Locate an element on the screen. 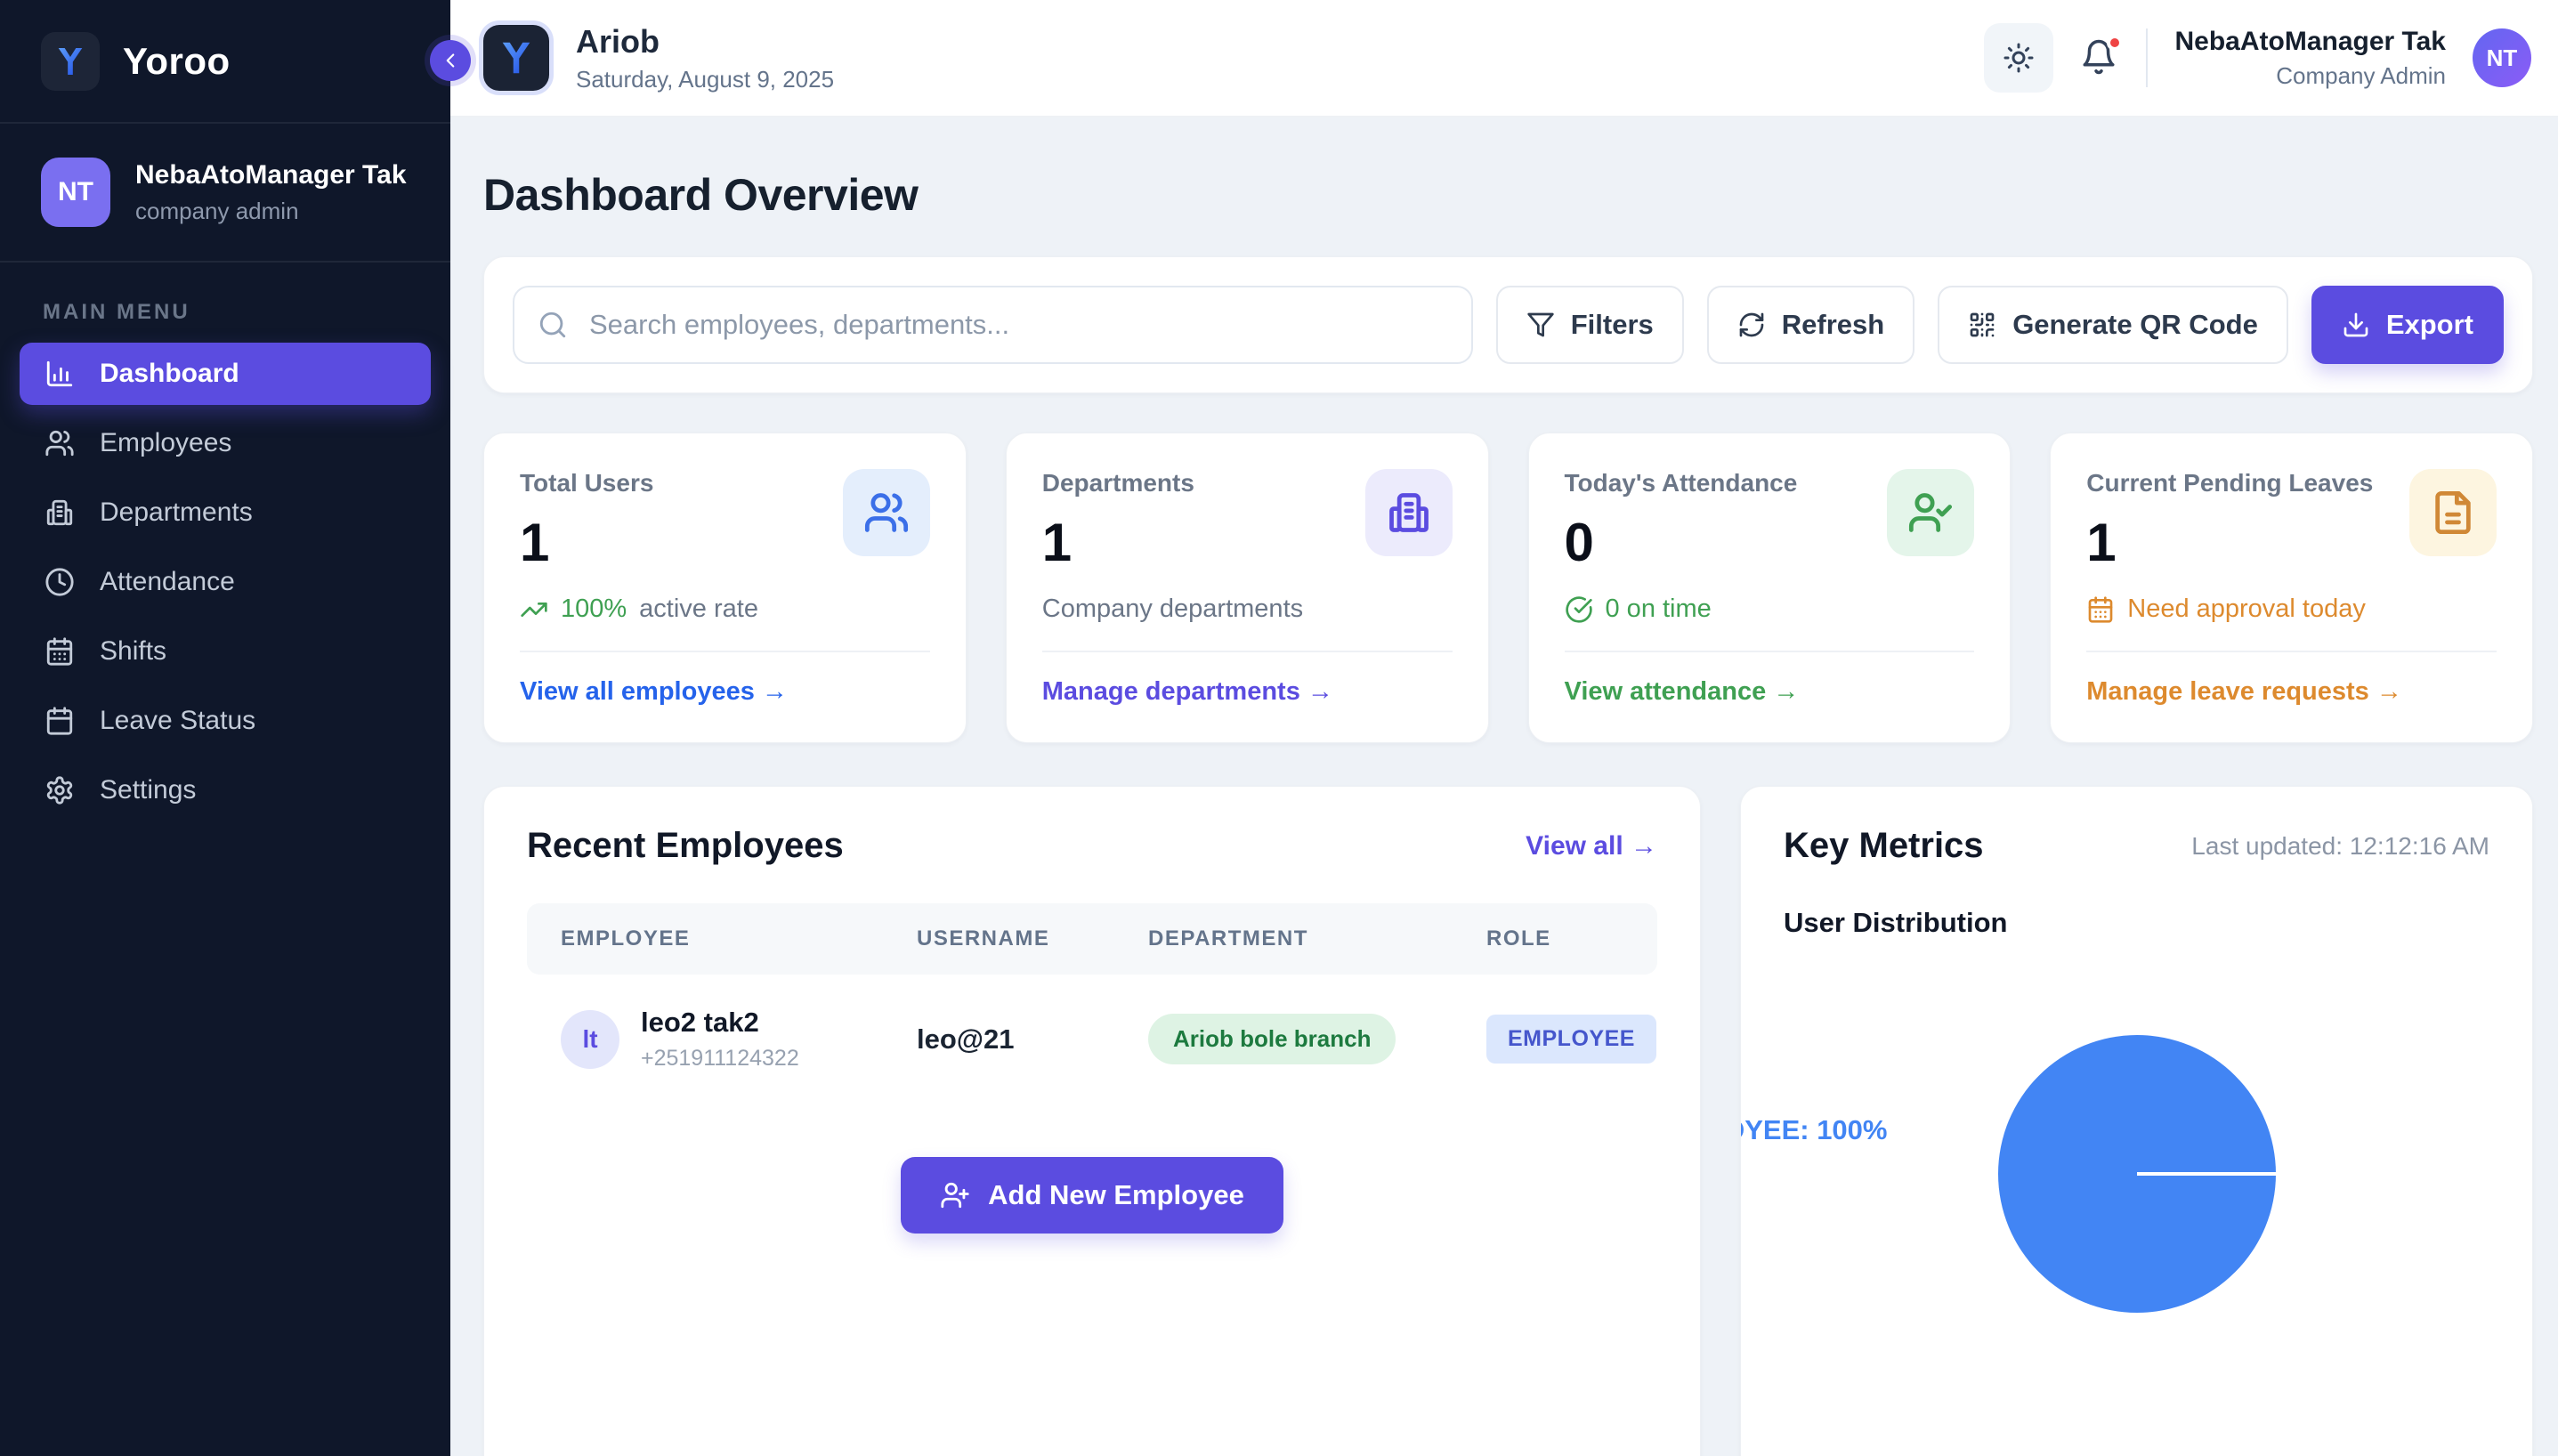 The width and height of the screenshot is (2558, 1456). sidebar-item-attendance: Attendance is located at coordinates (225, 582).